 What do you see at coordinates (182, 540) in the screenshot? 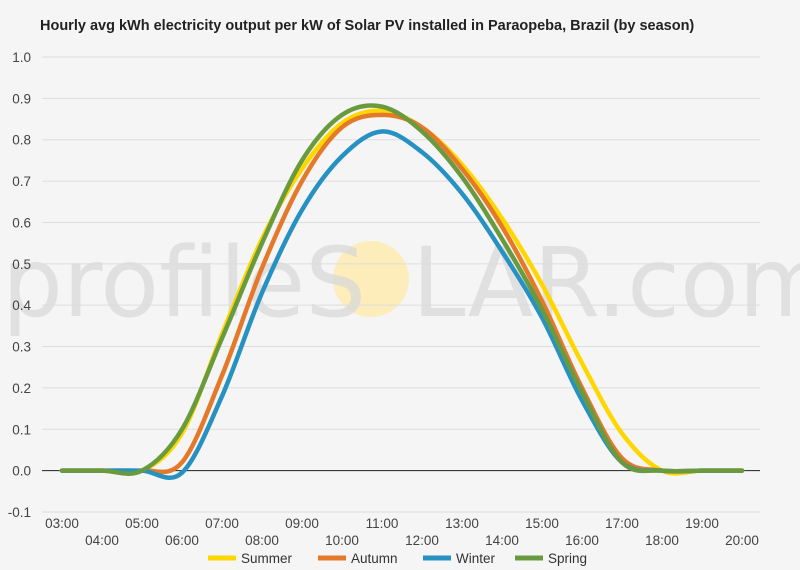
I see `x-tick-label: 06:00` at bounding box center [182, 540].